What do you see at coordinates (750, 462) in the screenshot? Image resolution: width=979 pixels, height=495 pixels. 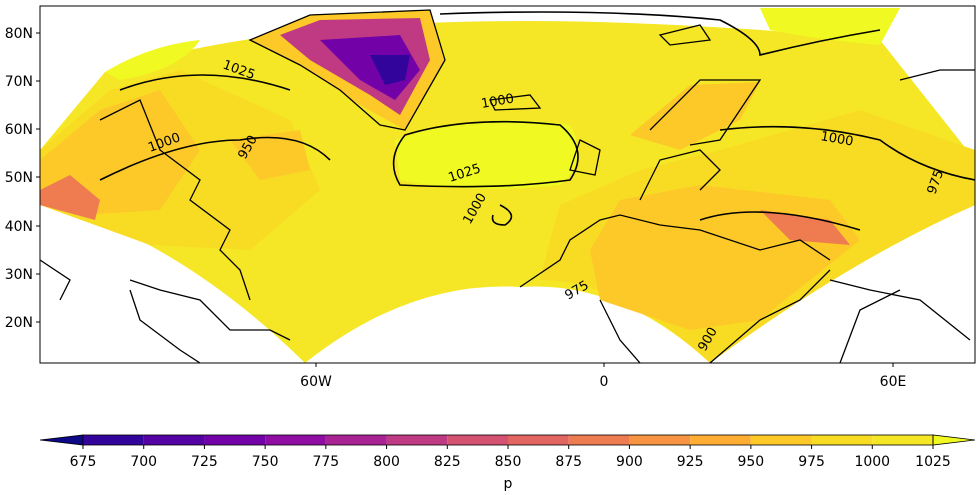 I see `colorbar-tick-label: 950` at bounding box center [750, 462].